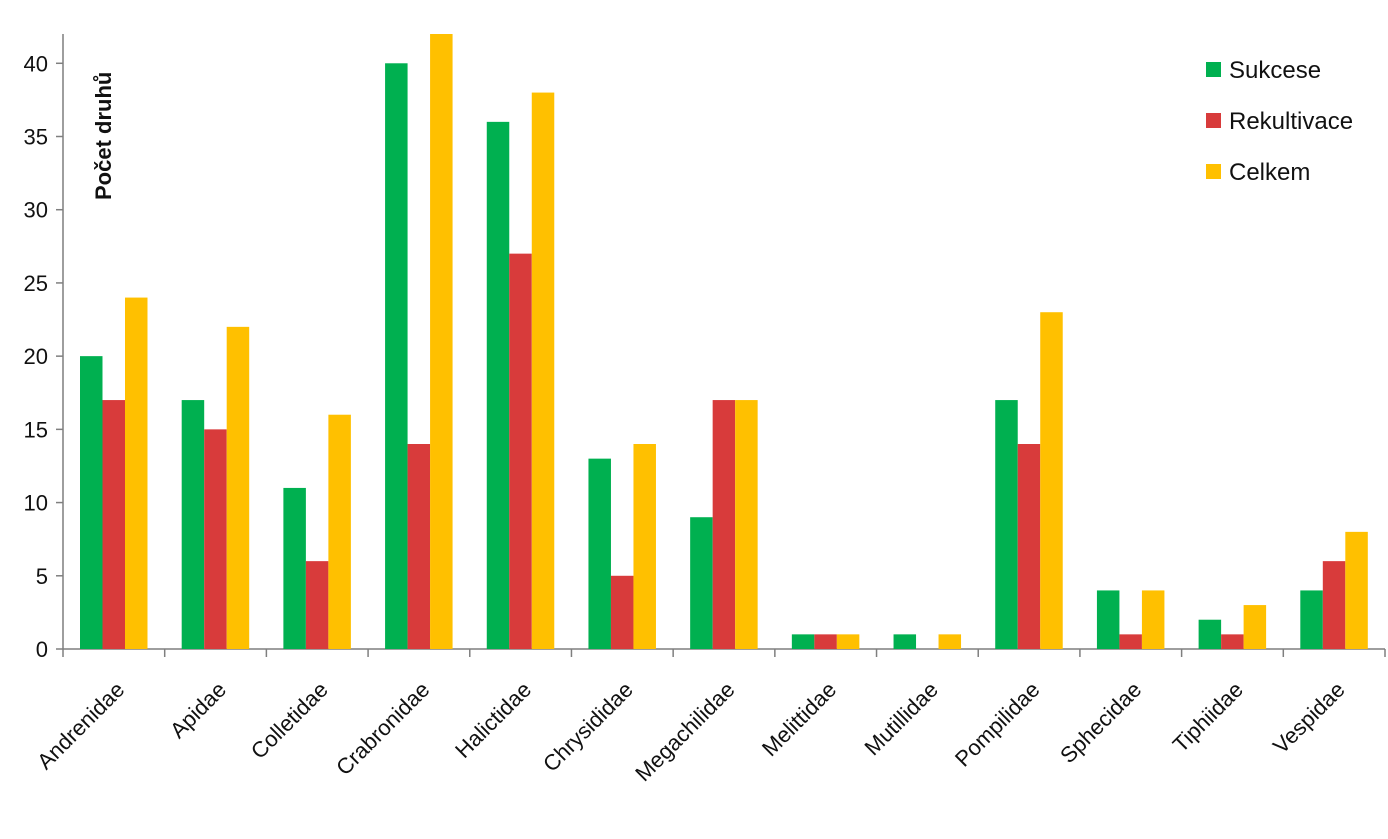  Describe the element at coordinates (1153, 619) in the screenshot. I see `bar-celkem-sphecidae` at that location.